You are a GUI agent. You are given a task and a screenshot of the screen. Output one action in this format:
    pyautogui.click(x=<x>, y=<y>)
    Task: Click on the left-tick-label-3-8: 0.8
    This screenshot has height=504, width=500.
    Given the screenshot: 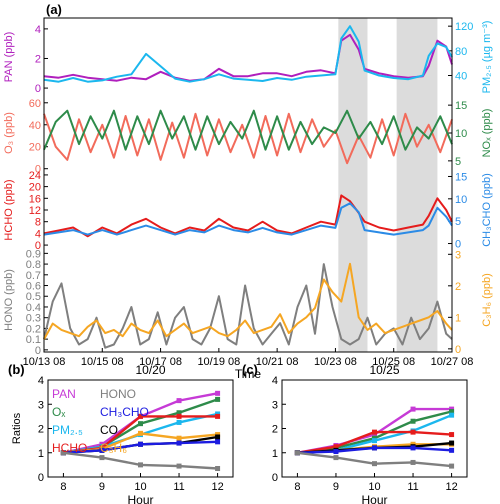 What is the action you would take?
    pyautogui.click(x=33, y=265)
    